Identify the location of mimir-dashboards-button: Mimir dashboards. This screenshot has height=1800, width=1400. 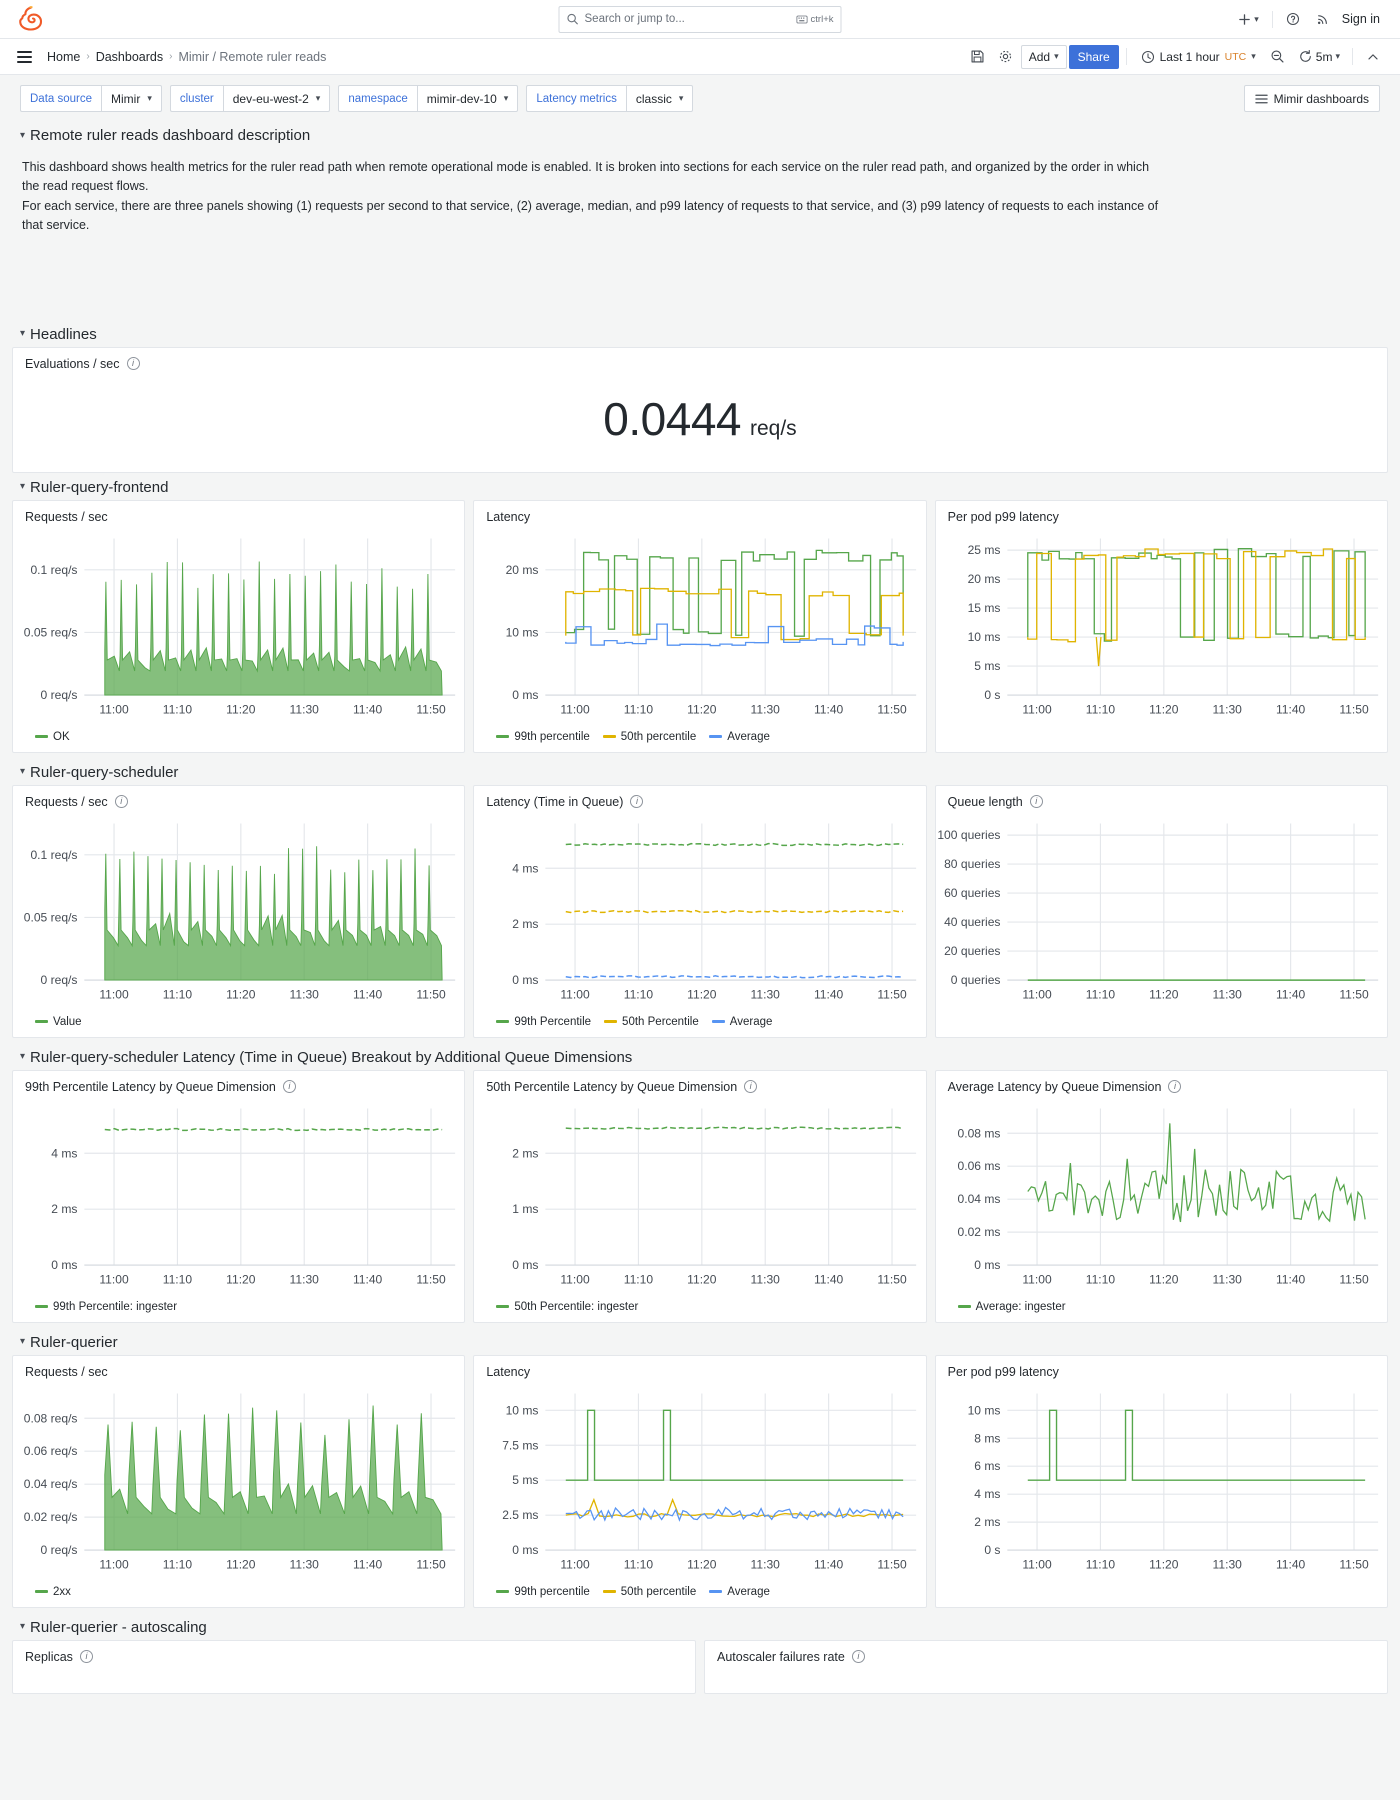
(1311, 98).